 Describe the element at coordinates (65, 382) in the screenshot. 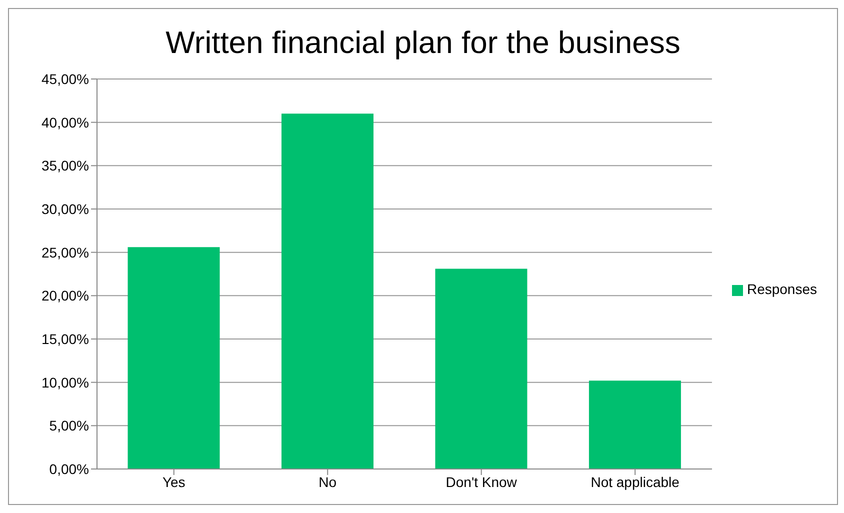

I see `y-tick-label: 10,00%` at that location.